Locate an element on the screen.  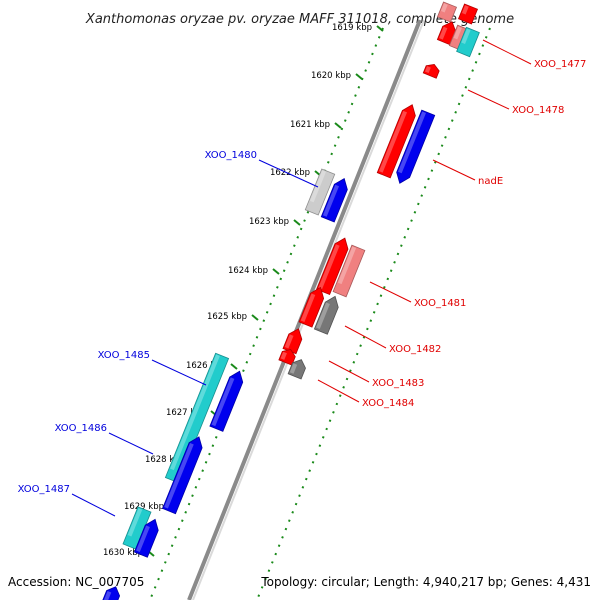
gene-nade-blue is located at coordinates (416, 146).